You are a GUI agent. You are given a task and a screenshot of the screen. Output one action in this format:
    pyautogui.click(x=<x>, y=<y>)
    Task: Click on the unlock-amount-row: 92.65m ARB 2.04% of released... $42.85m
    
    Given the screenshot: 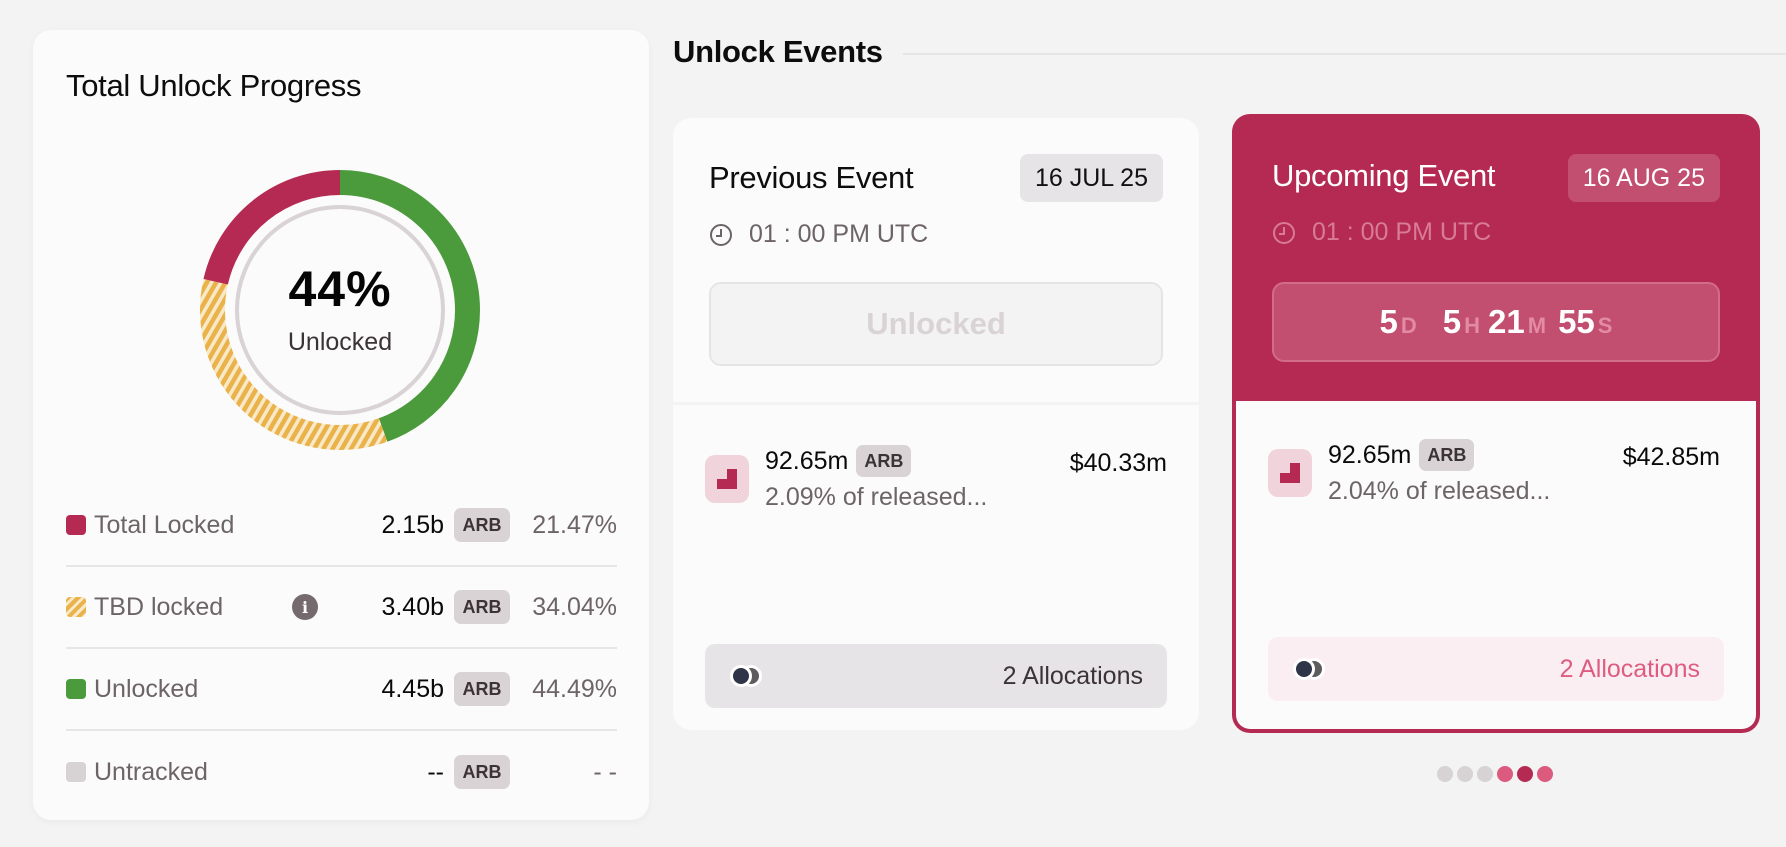 What is the action you would take?
    pyautogui.click(x=1494, y=474)
    